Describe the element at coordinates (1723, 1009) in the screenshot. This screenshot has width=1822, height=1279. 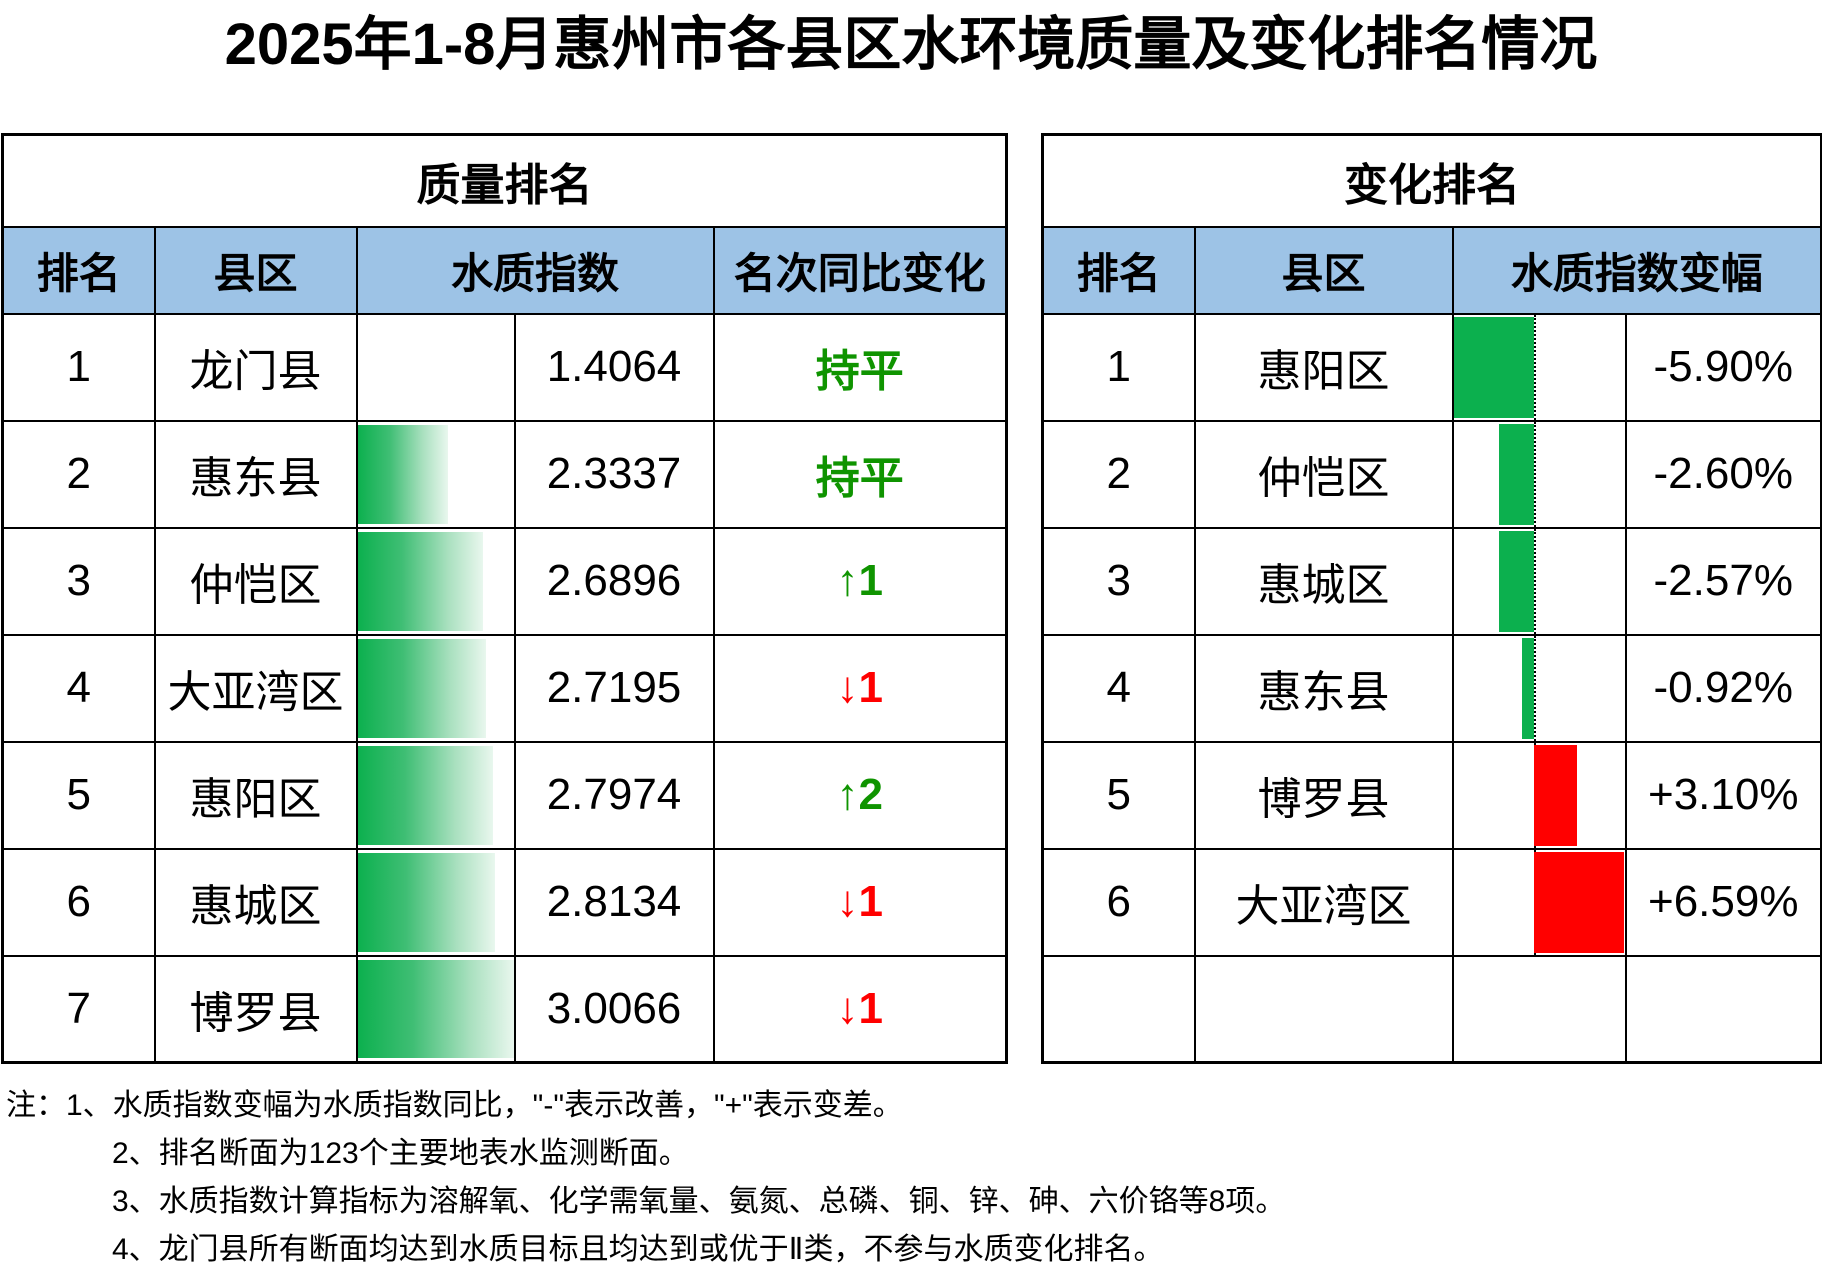
I see `change-value-cell` at that location.